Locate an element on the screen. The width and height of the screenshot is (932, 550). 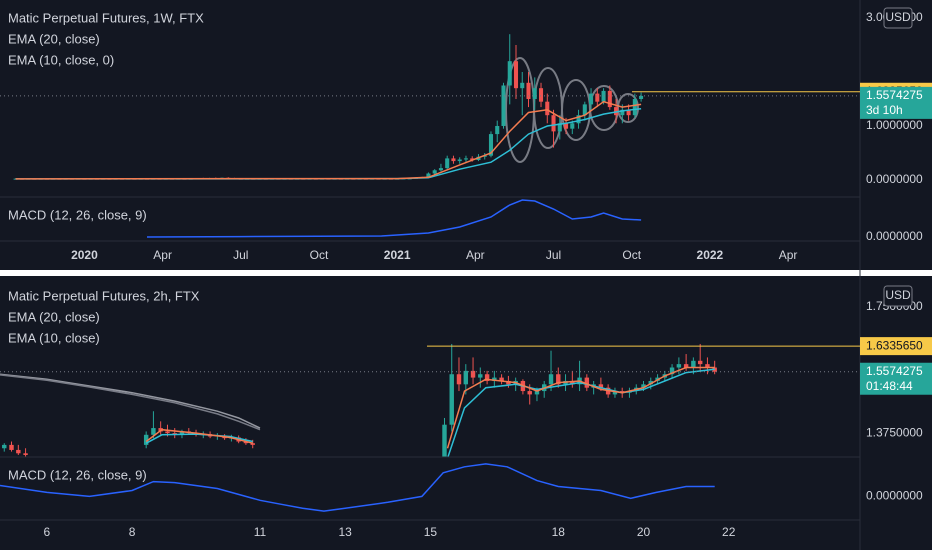
y-tick-label: 1.3750000 is located at coordinates (894, 432).